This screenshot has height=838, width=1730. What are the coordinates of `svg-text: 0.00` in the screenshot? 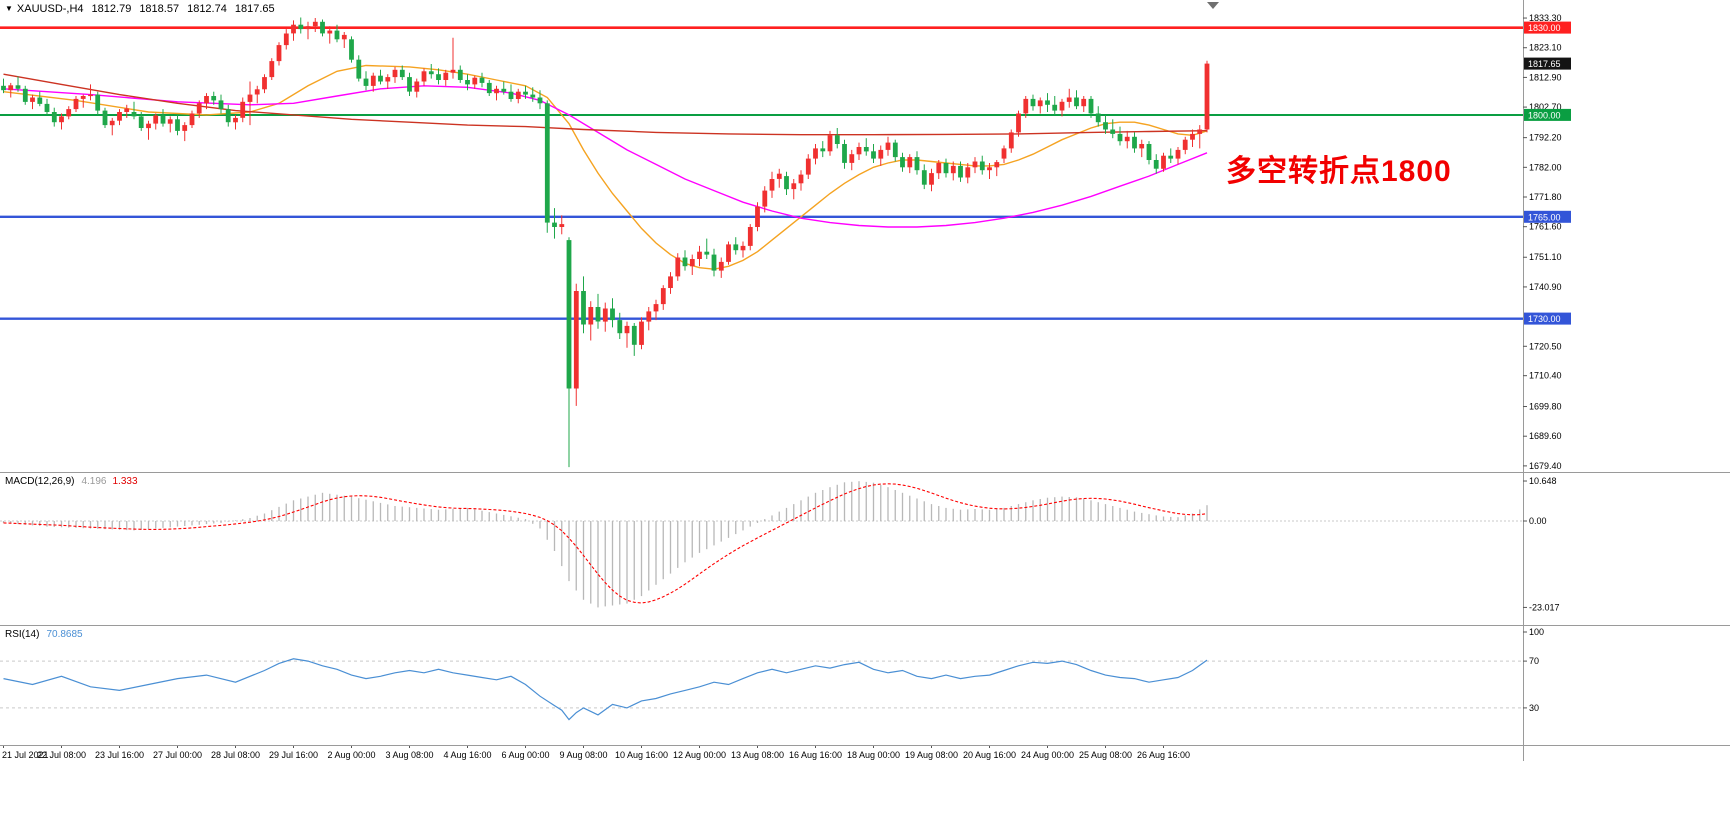 It's located at (1538, 521).